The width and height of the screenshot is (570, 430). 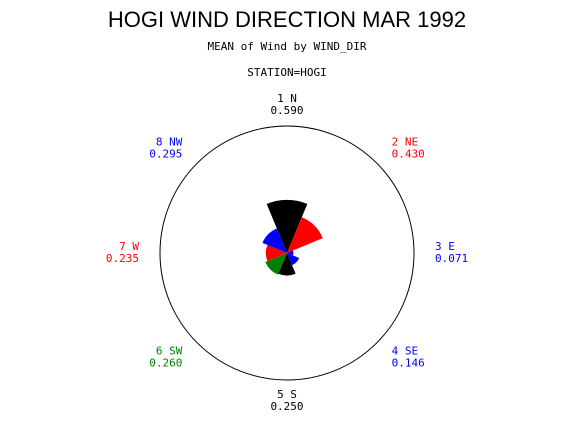 I want to click on value-label: 0.430, so click(x=408, y=153).